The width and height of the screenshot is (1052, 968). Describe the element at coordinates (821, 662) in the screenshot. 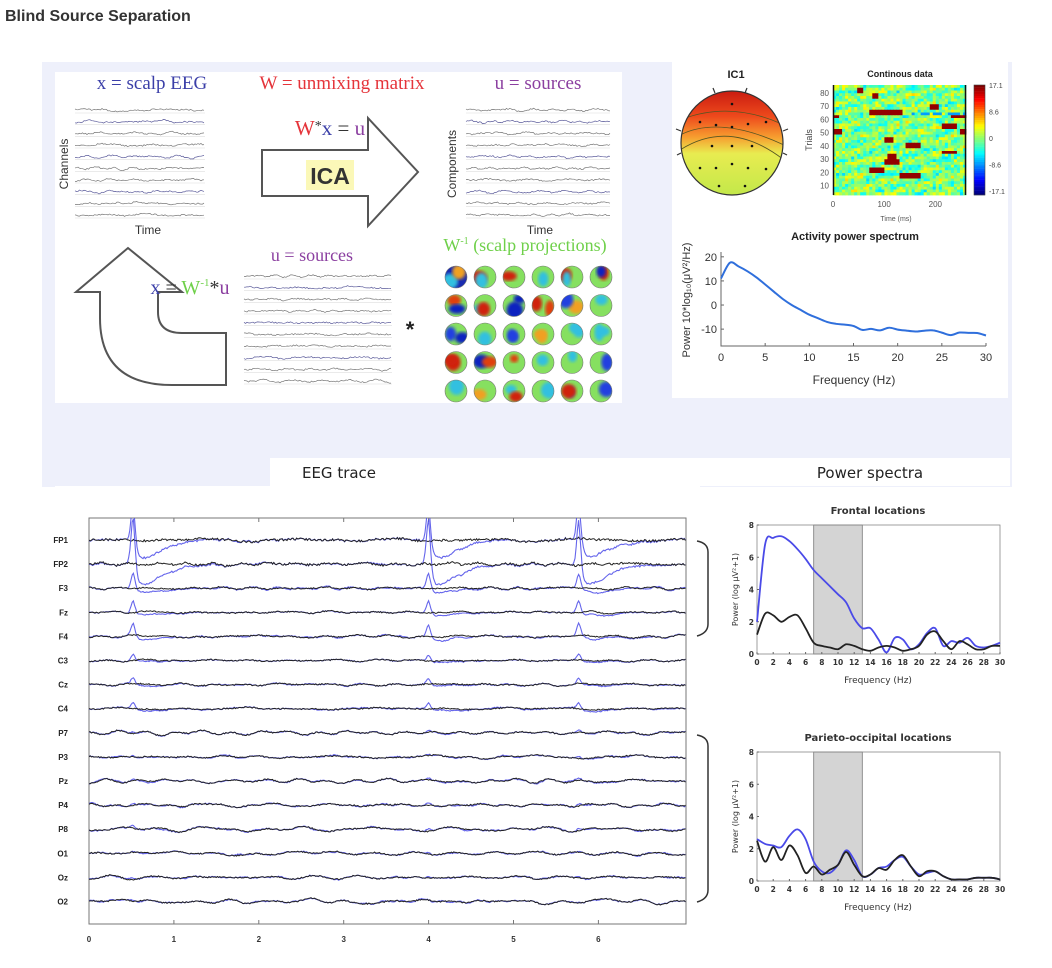

I see `x-tick-label: 8` at that location.